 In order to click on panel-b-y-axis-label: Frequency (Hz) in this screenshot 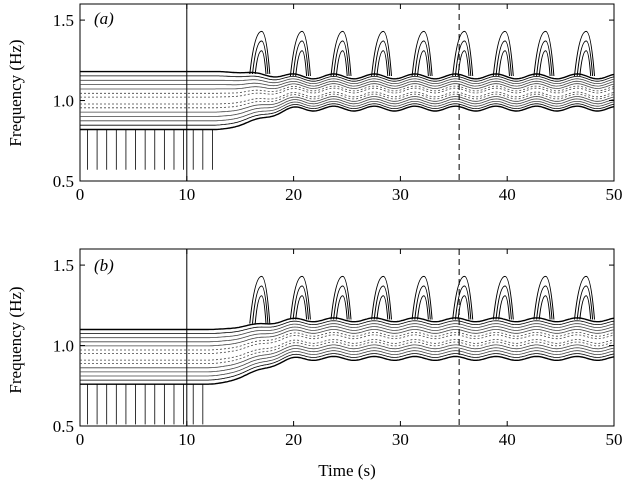, I will do `click(15, 339)`.